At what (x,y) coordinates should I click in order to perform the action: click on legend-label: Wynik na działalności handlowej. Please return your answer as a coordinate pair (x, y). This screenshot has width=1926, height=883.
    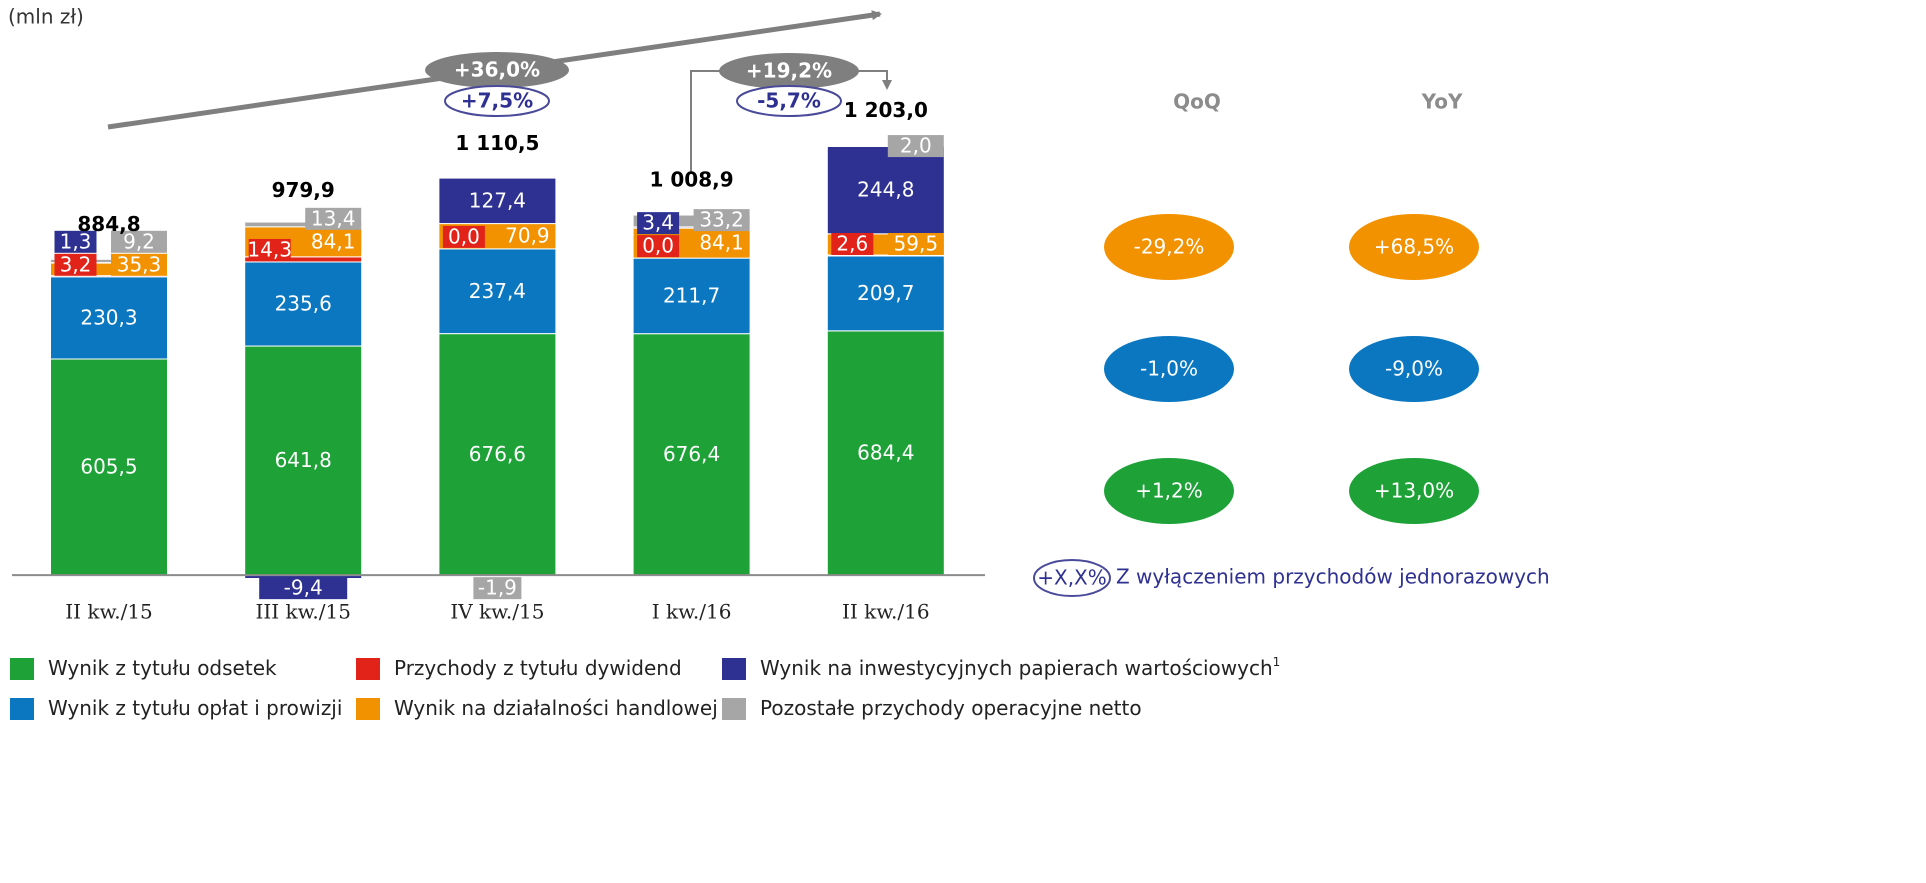
    Looking at the image, I should click on (556, 708).